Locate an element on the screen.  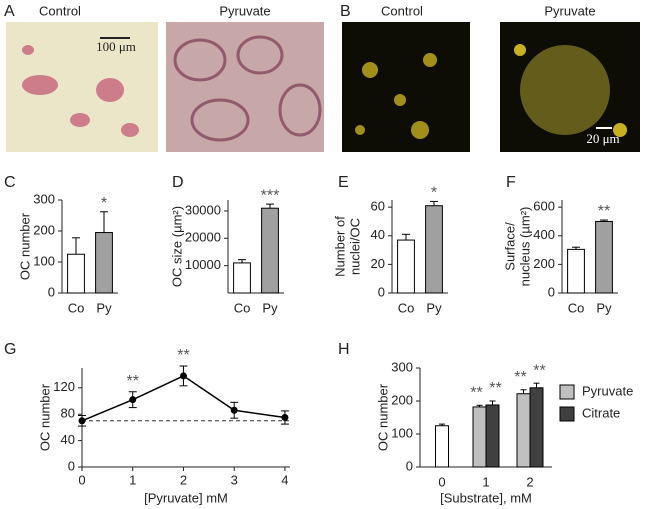
y-tick-label: 120 is located at coordinates (64, 386).